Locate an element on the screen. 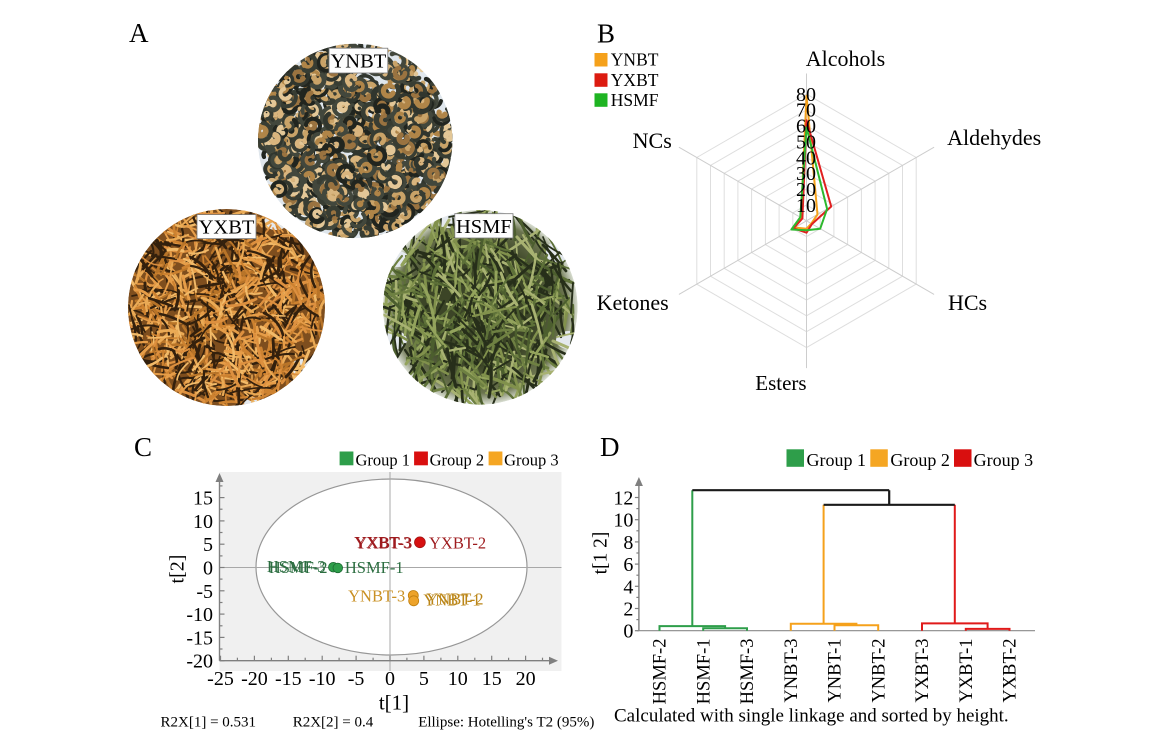 The height and width of the screenshot is (741, 1151). svg-text: D is located at coordinates (610, 447).